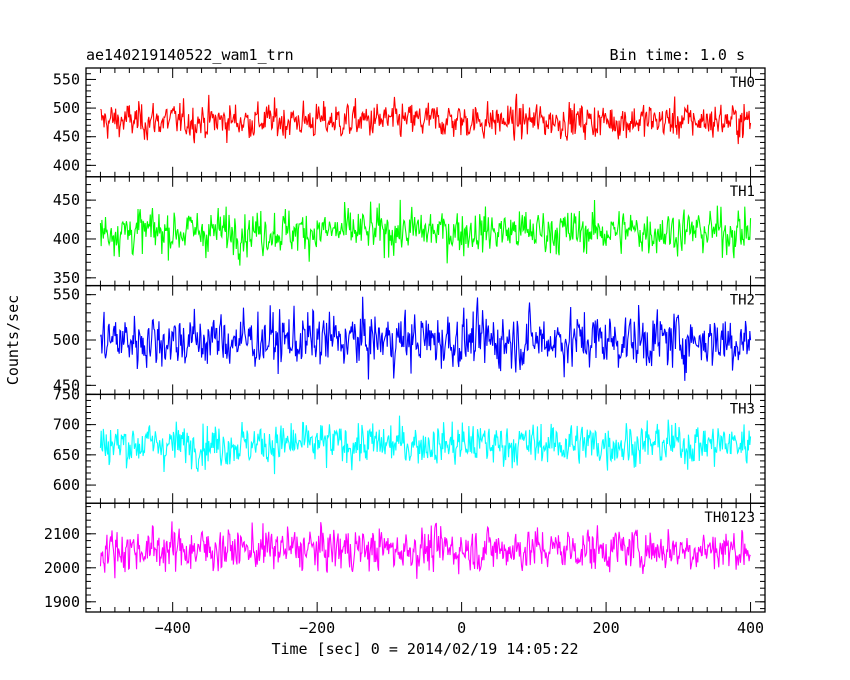 The width and height of the screenshot is (850, 680). I want to click on series-name-th2: TH2, so click(742, 301).